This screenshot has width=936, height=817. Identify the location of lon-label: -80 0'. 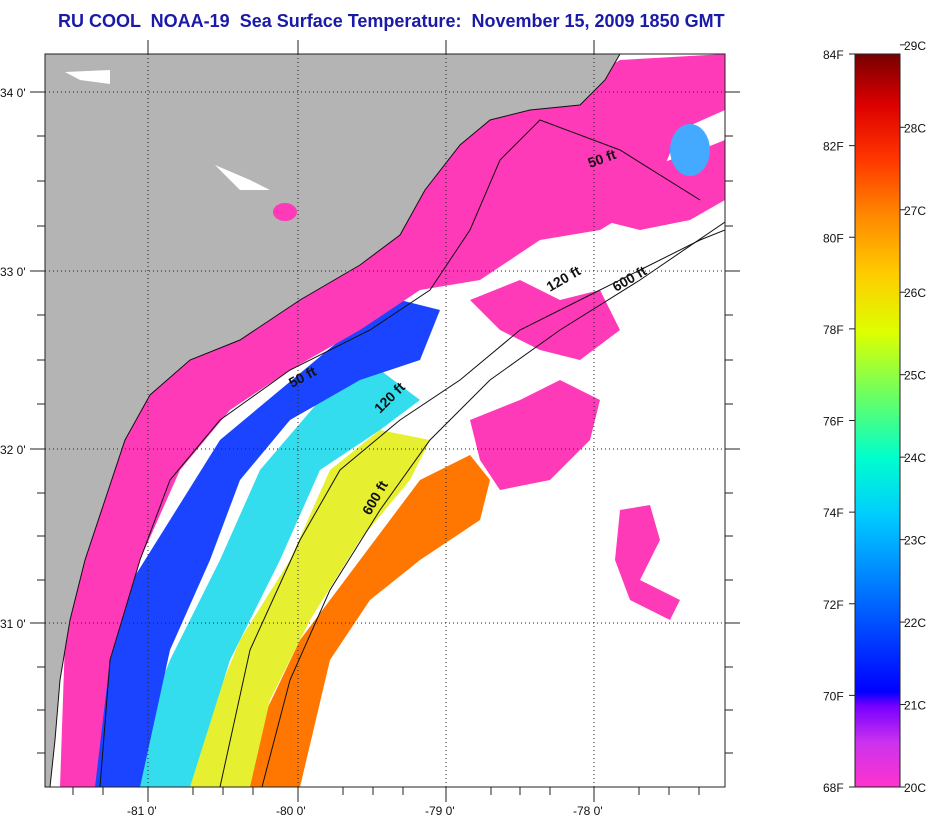
(291, 810).